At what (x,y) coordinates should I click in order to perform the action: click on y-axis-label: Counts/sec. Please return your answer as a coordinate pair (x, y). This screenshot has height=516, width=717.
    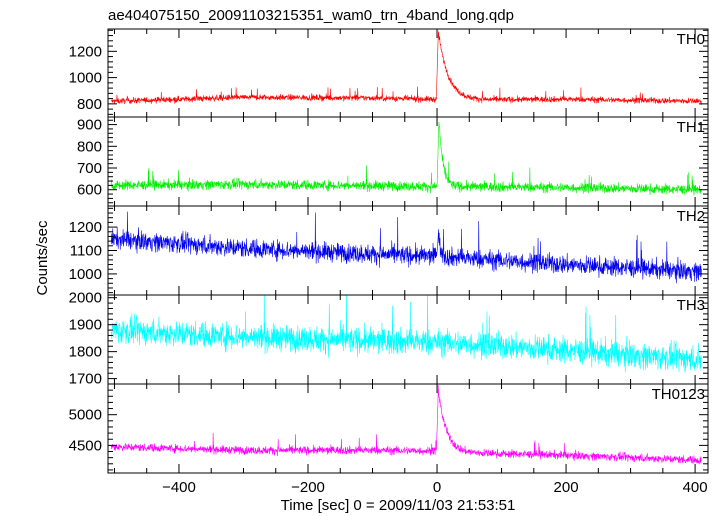
    Looking at the image, I should click on (42, 258).